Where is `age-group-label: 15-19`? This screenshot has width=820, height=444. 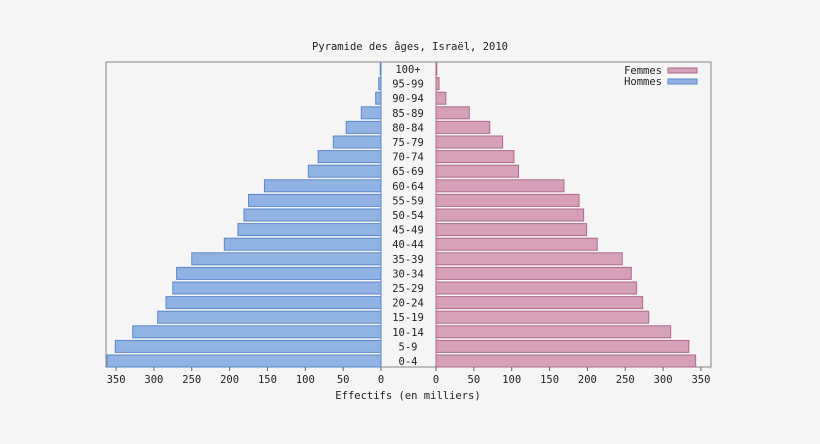
age-group-label: 15-19 is located at coordinates (408, 318).